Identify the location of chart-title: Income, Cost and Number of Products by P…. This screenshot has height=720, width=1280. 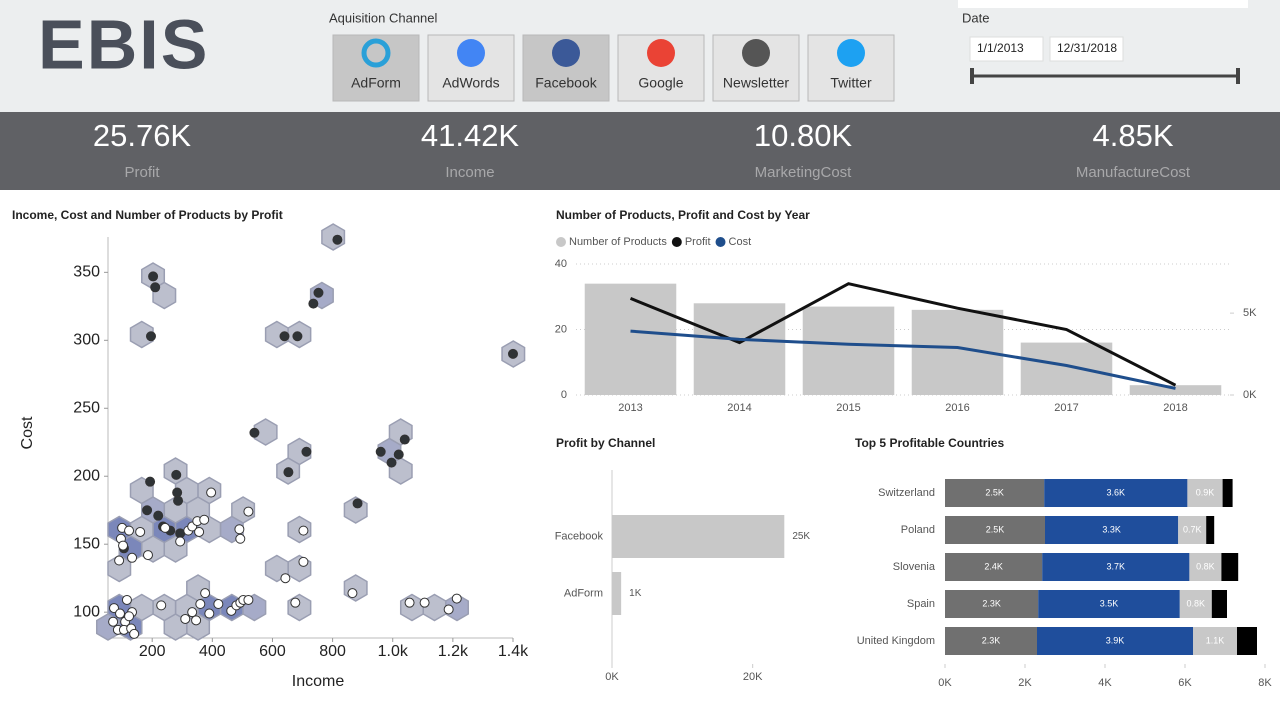
(147, 215).